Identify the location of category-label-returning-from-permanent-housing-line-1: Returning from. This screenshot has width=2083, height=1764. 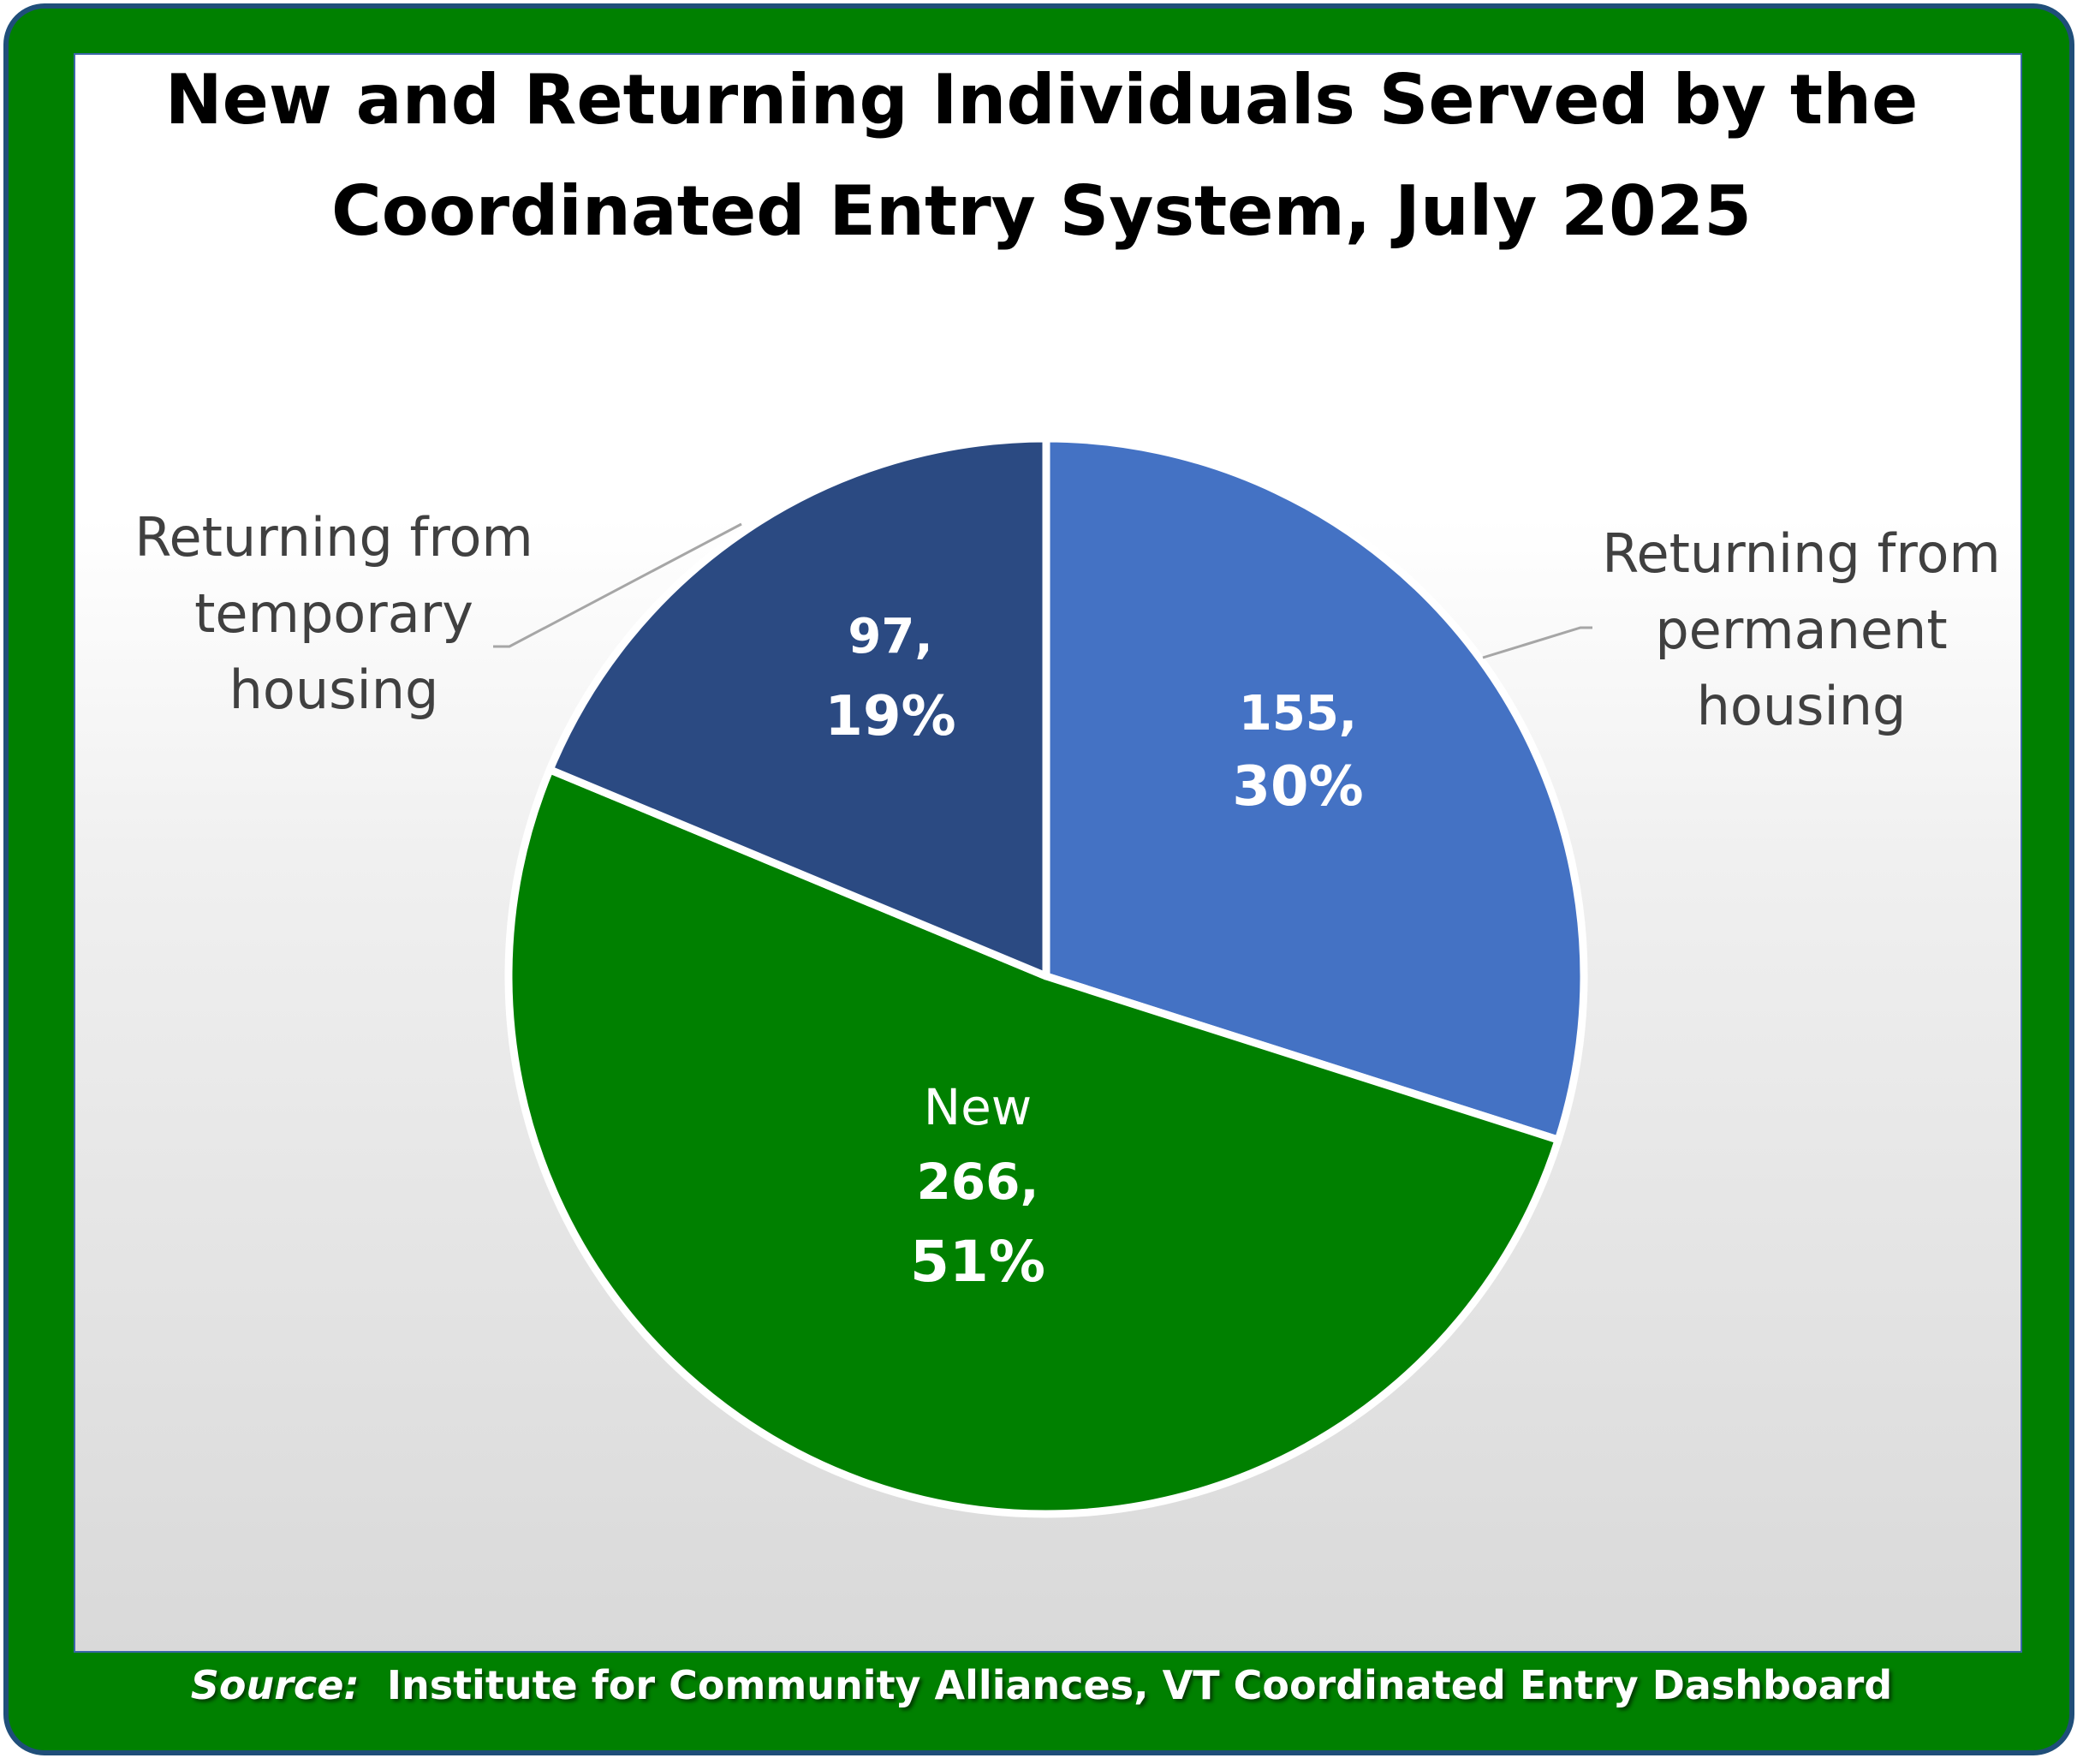
(1802, 553).